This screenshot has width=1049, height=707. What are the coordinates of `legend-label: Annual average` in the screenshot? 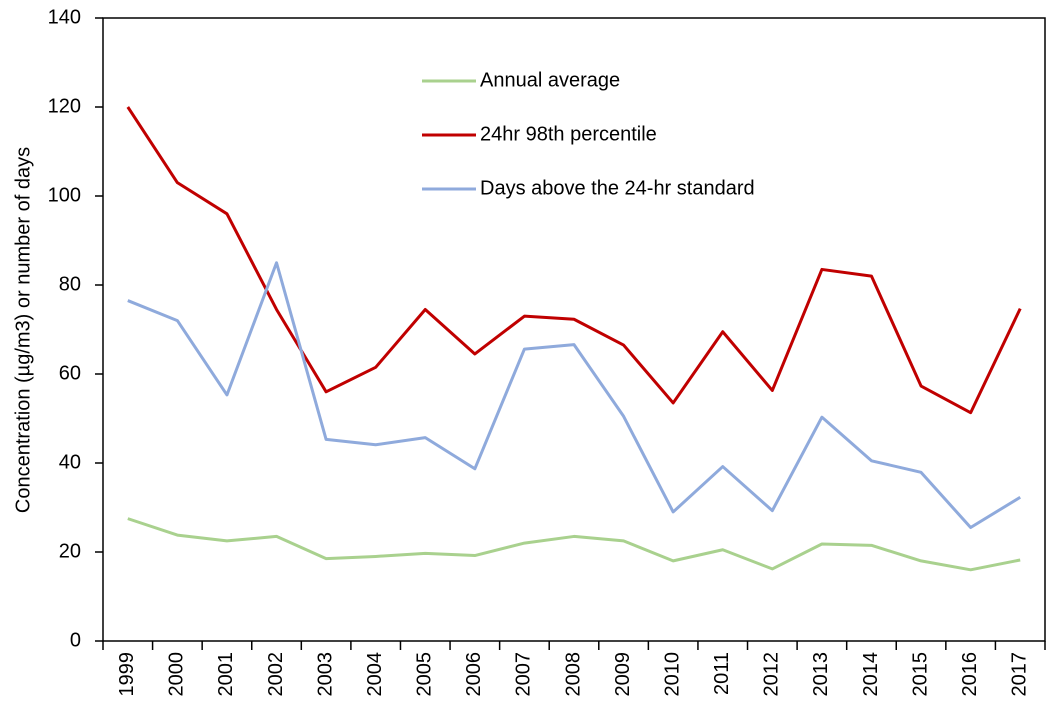 It's located at (550, 80).